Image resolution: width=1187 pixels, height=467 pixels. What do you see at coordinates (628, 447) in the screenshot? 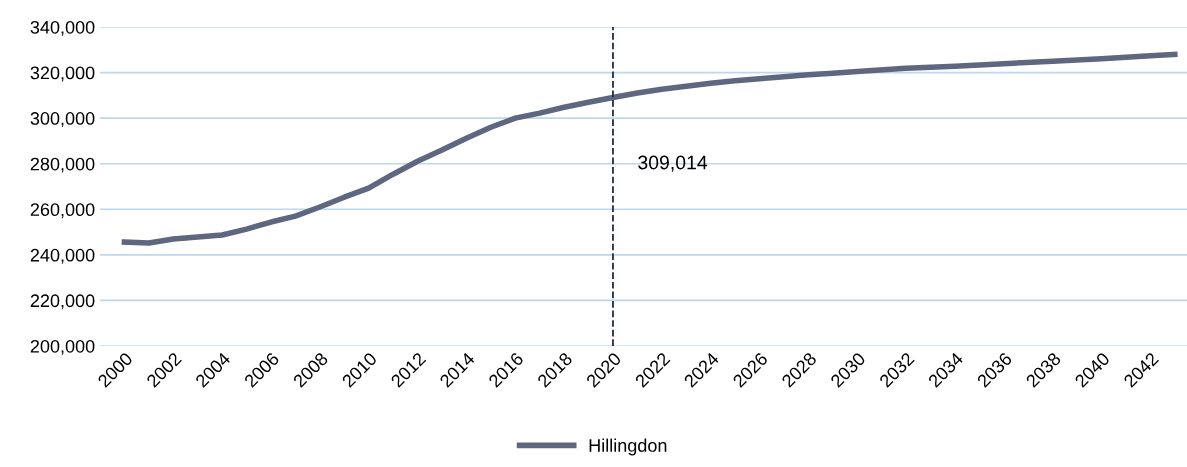
I see `legend-label: Hillingdon` at bounding box center [628, 447].